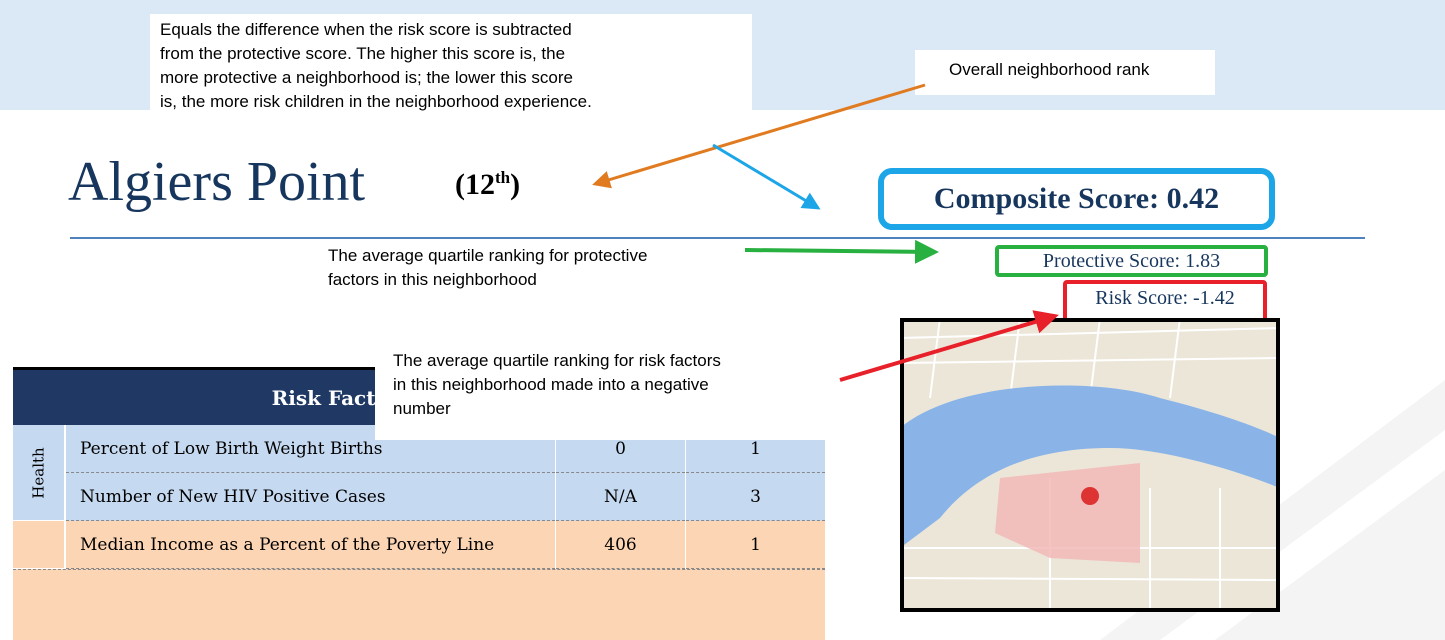  What do you see at coordinates (422, 408) in the screenshot?
I see `text: number` at bounding box center [422, 408].